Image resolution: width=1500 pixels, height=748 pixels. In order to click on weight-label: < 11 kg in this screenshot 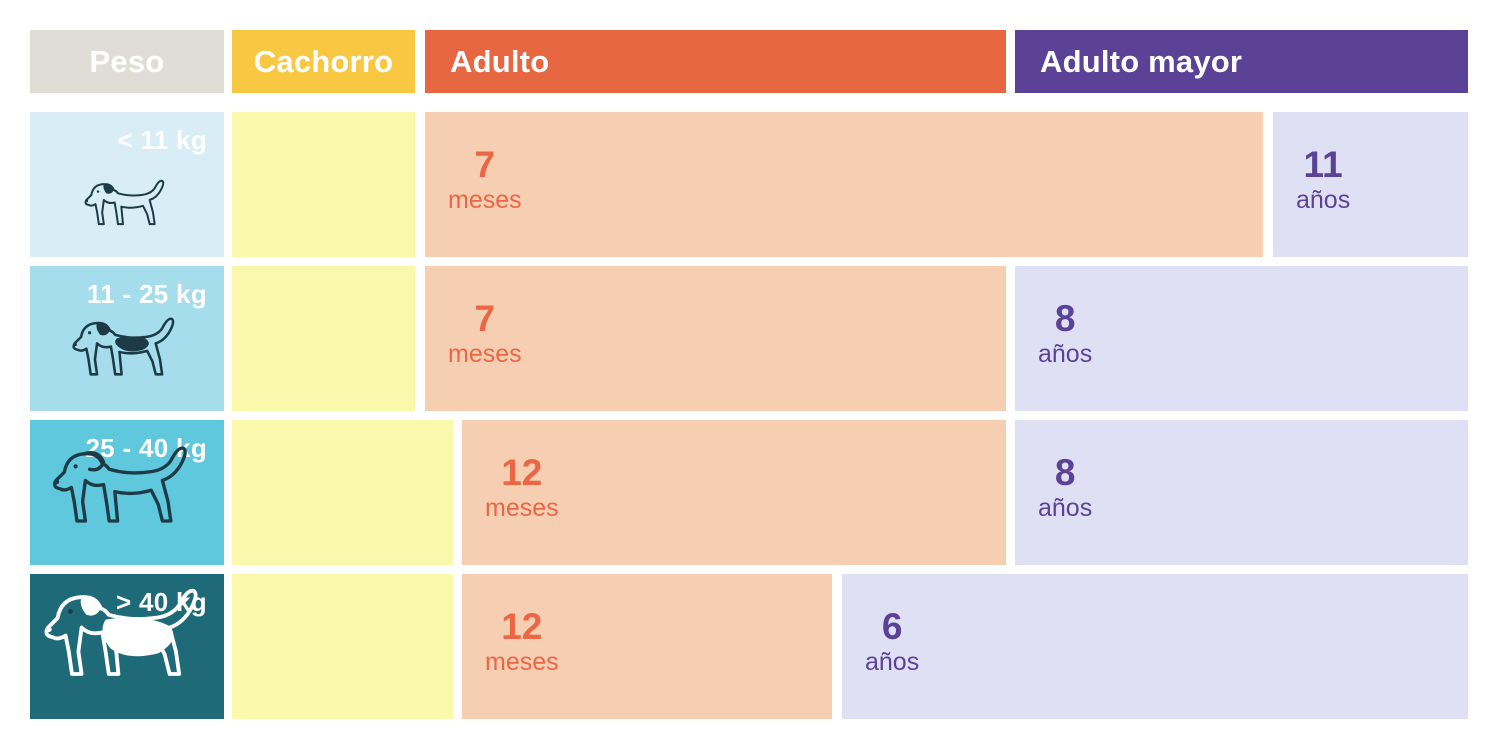, I will do `click(162, 140)`.